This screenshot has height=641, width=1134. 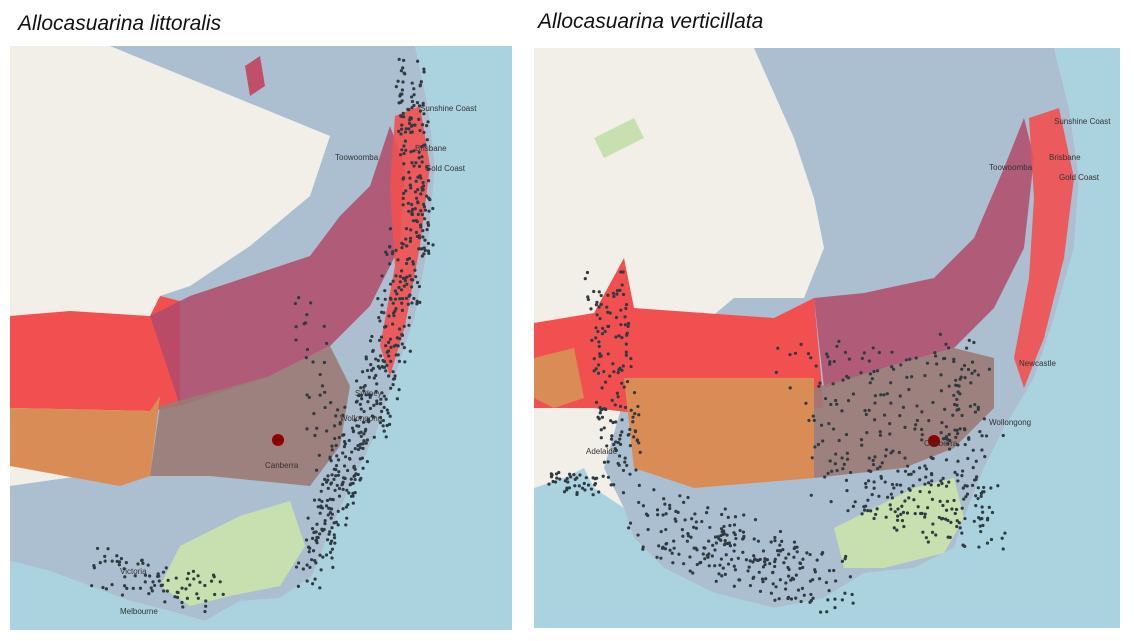 What do you see at coordinates (139, 611) in the screenshot?
I see `place-label: Melbourne` at bounding box center [139, 611].